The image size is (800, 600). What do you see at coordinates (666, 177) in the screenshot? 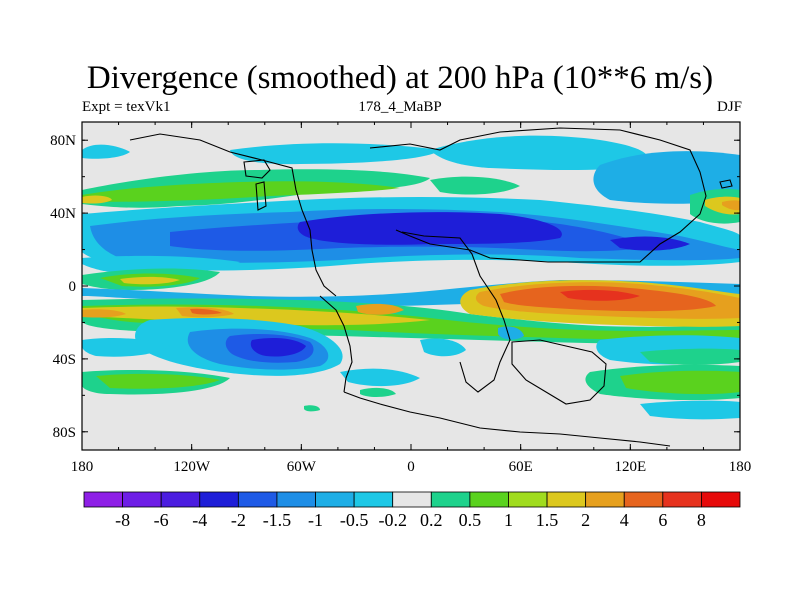
I see `contour-north-east-cyan` at bounding box center [666, 177].